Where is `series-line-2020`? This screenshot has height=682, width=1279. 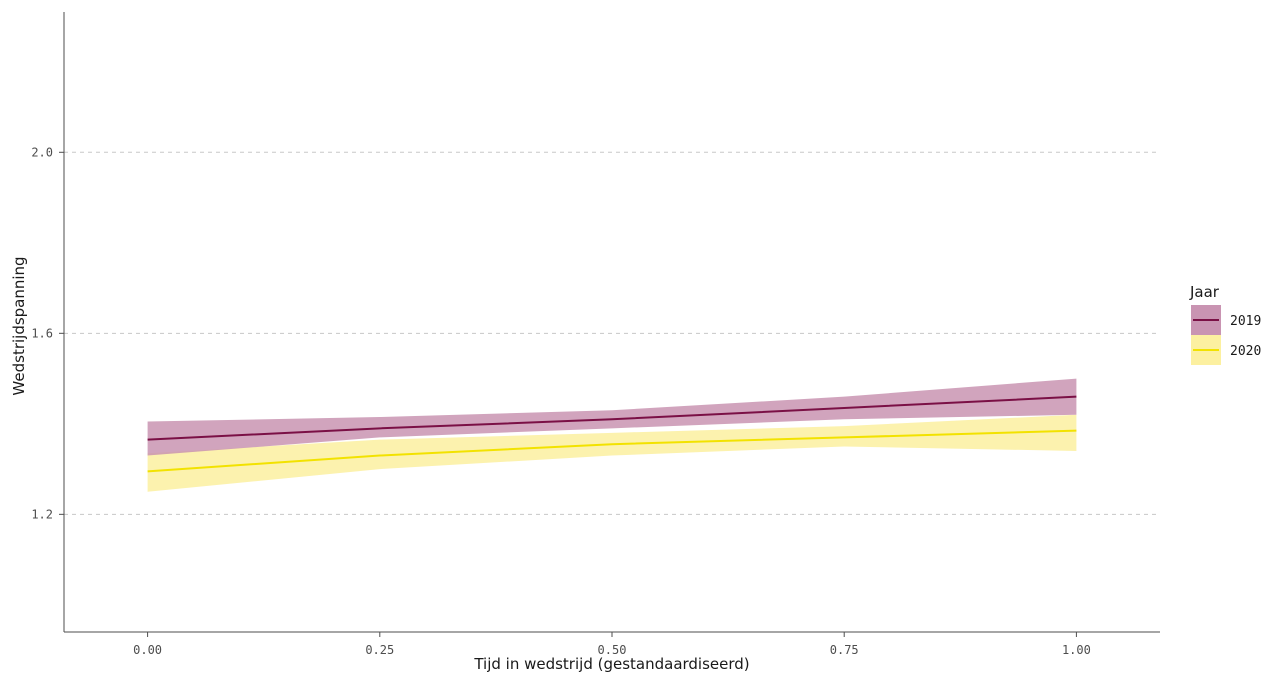 series-line-2020 is located at coordinates (612, 451).